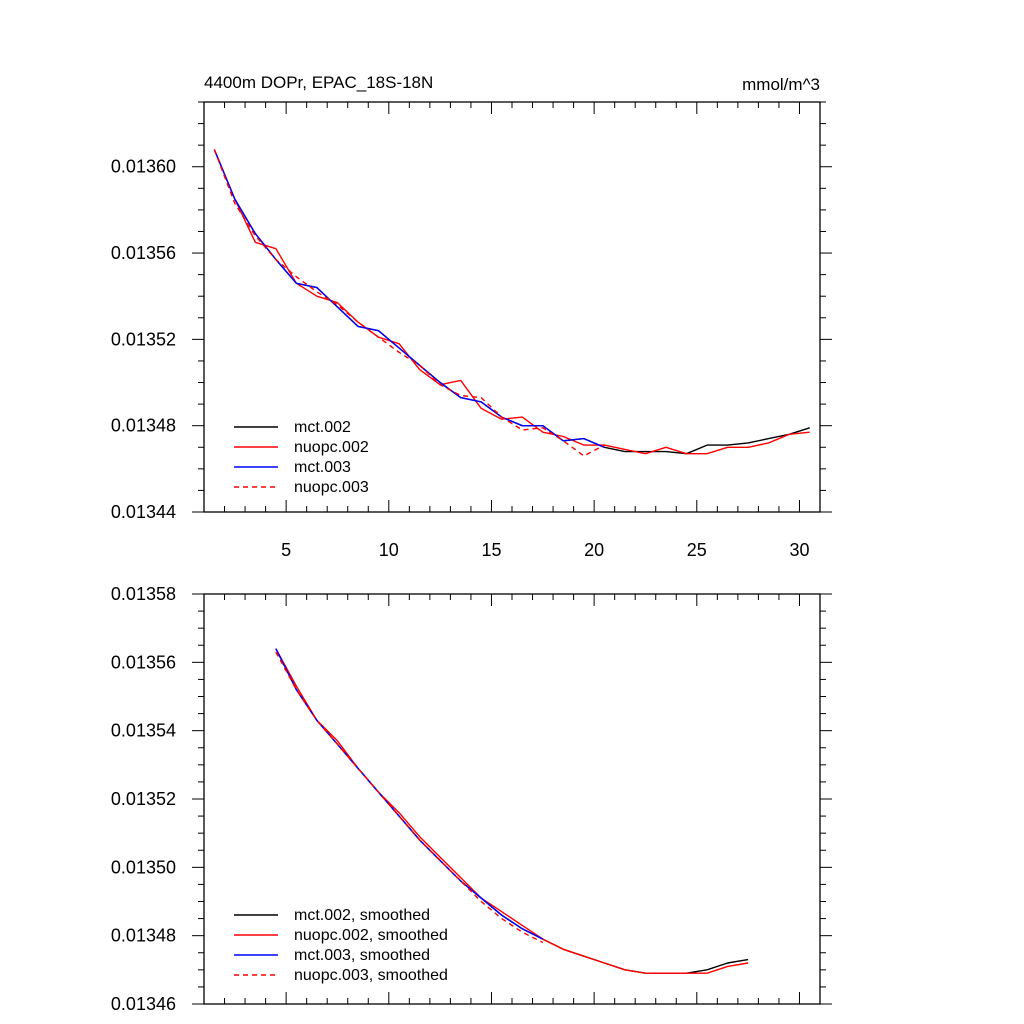  I want to click on legend-label: nuopc.003, so click(331, 487).